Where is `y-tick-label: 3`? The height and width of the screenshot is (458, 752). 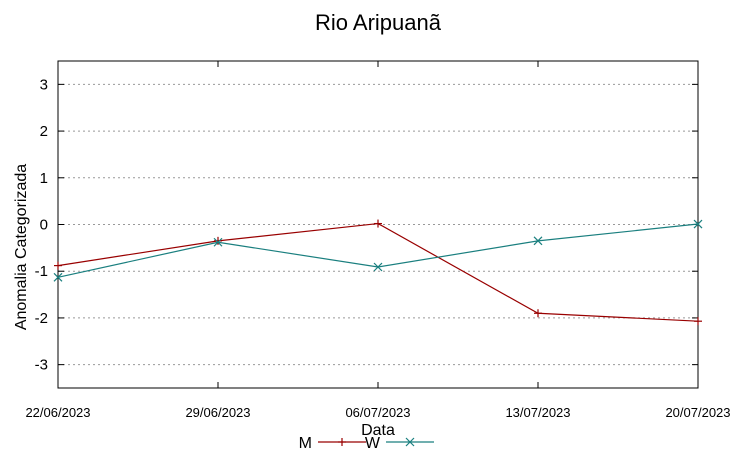 y-tick-label: 3 is located at coordinates (44, 84).